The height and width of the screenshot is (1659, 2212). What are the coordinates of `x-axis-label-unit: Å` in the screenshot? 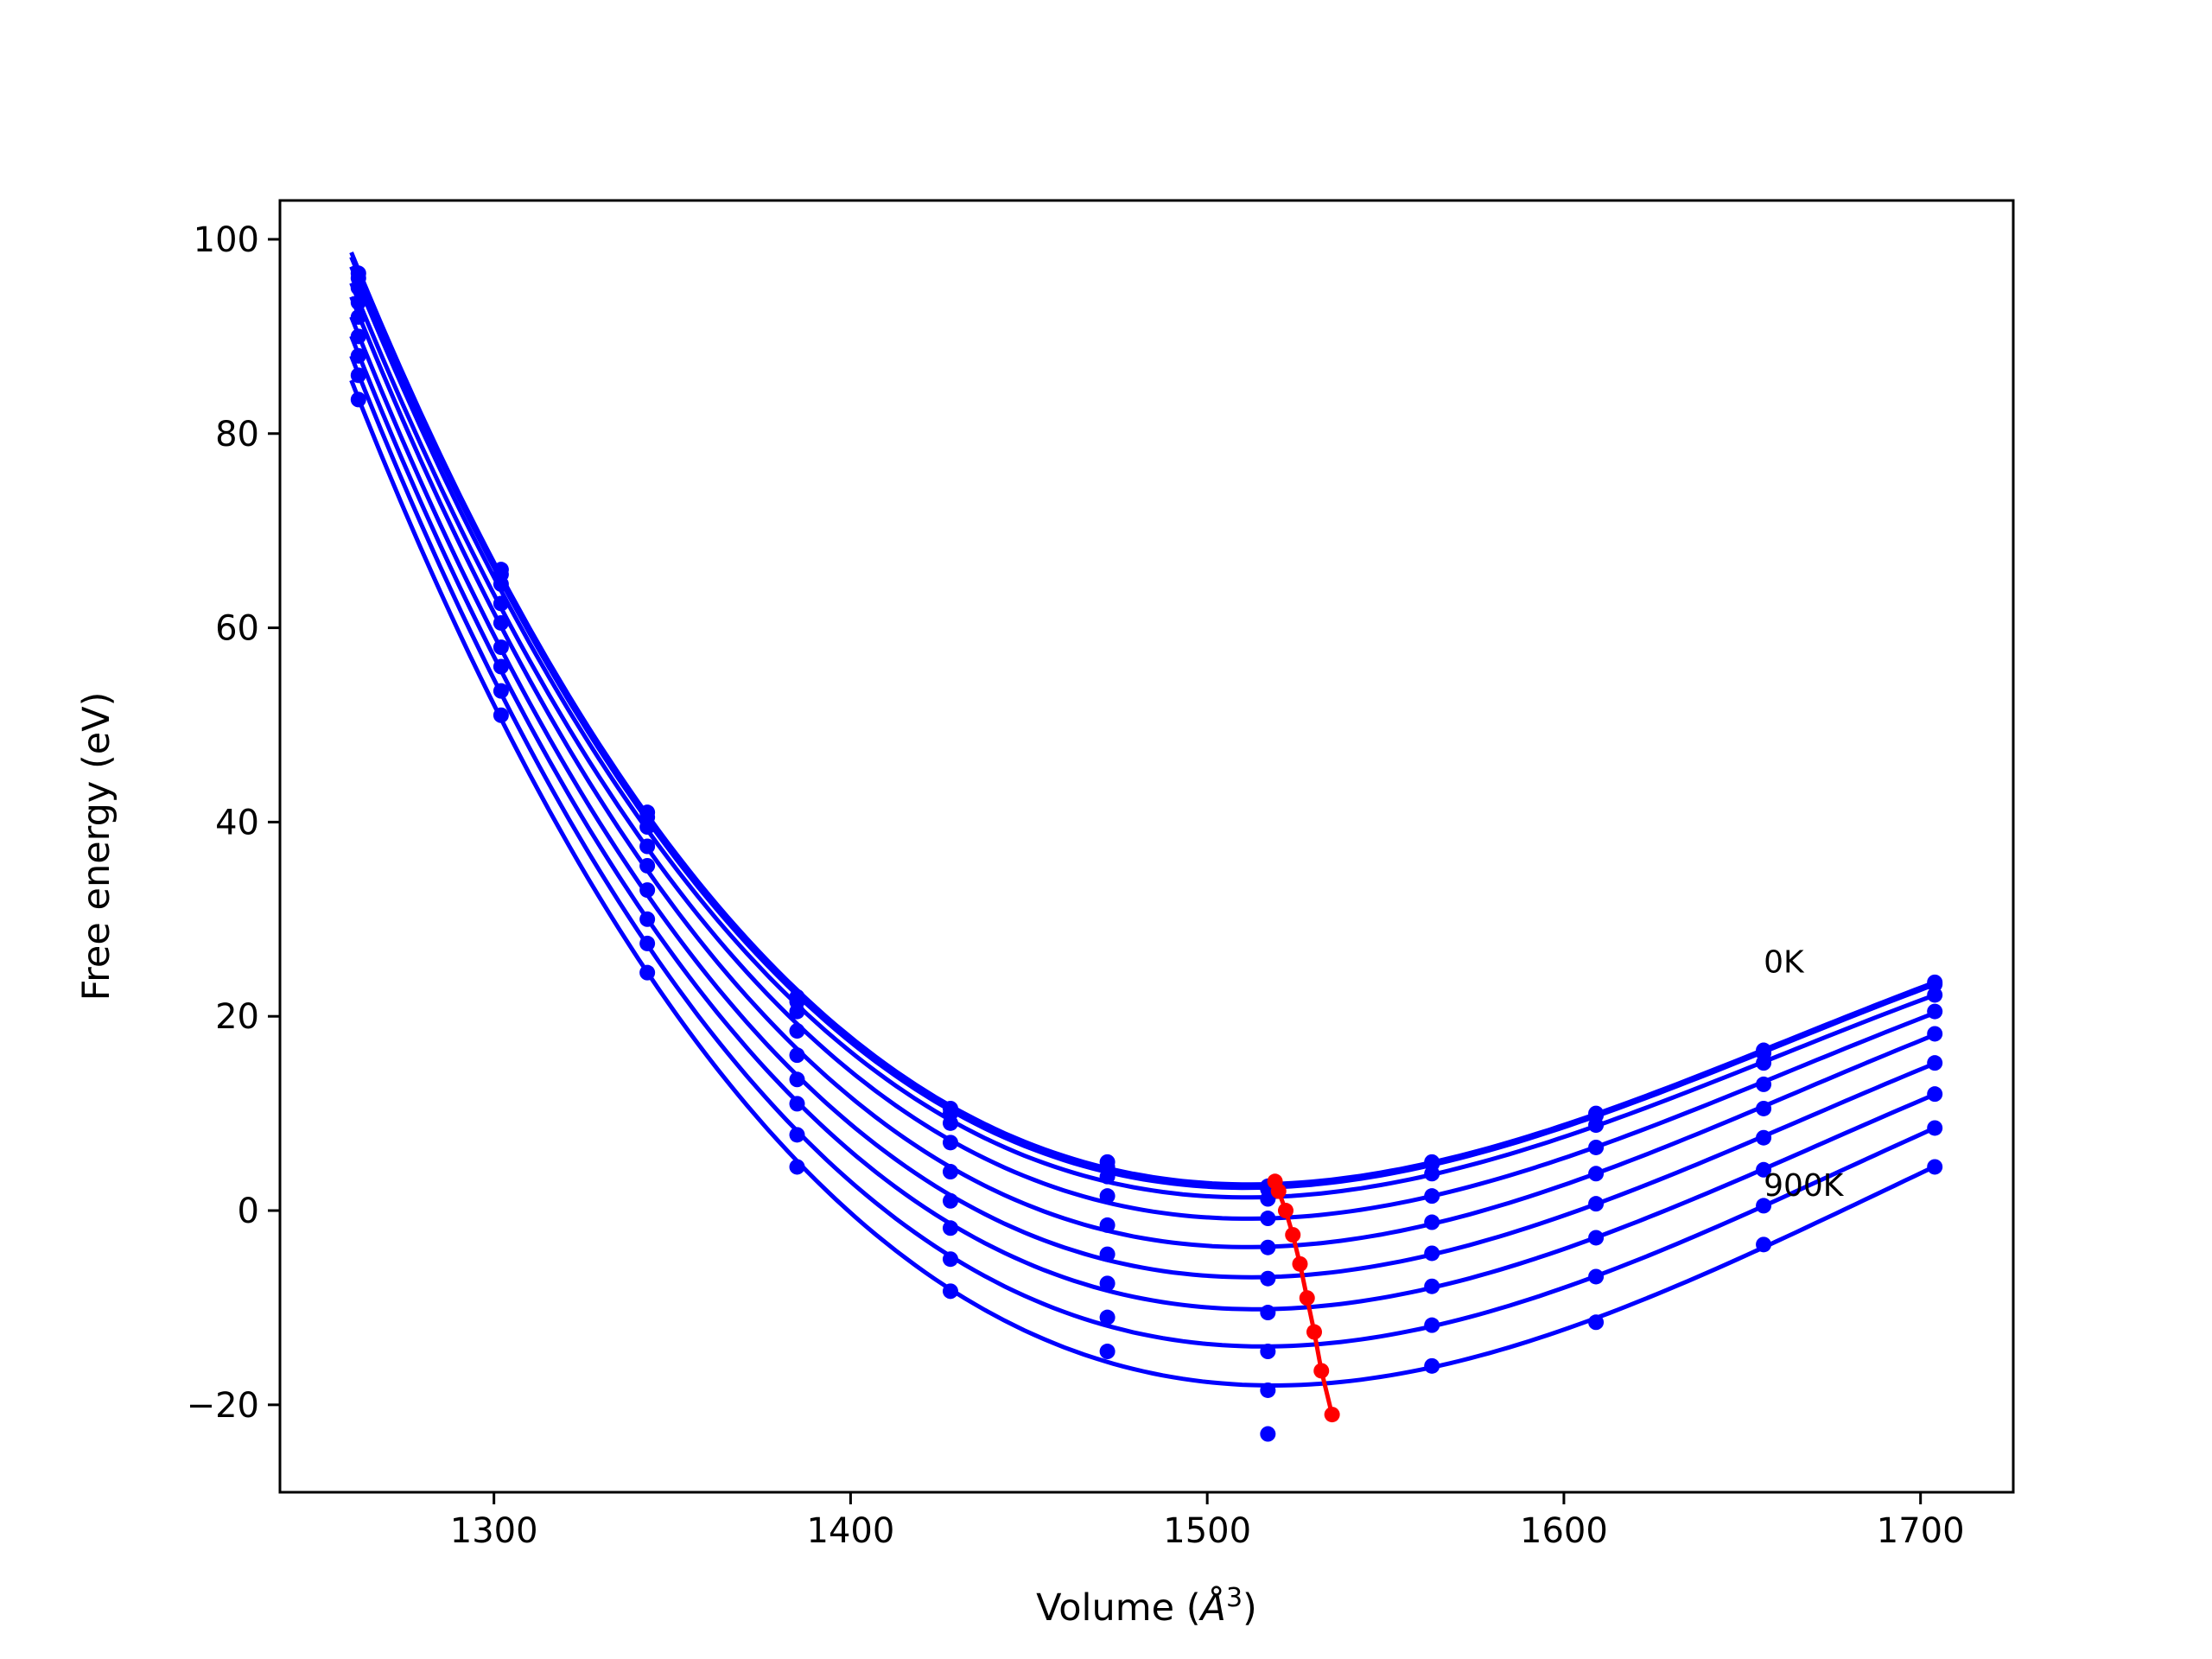 It's located at (1212, 1608).